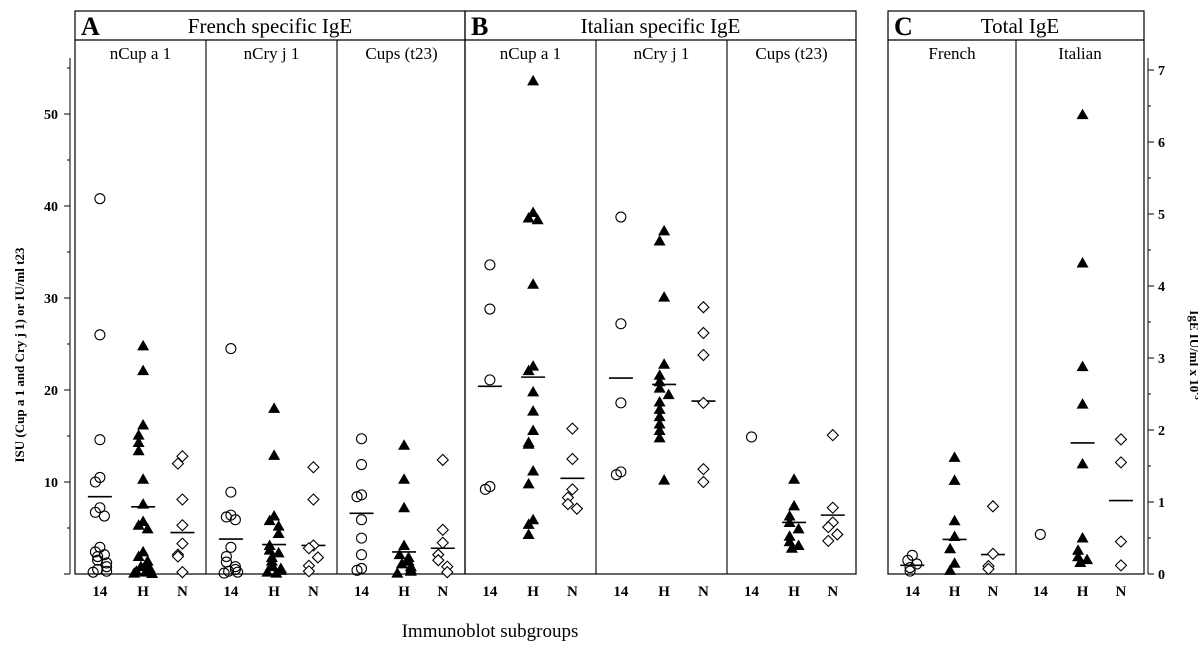 The image size is (1198, 648). What do you see at coordinates (1156, 320) in the screenshot?
I see `right-y-axis: 0 1 2 3 4 5 6 7` at bounding box center [1156, 320].